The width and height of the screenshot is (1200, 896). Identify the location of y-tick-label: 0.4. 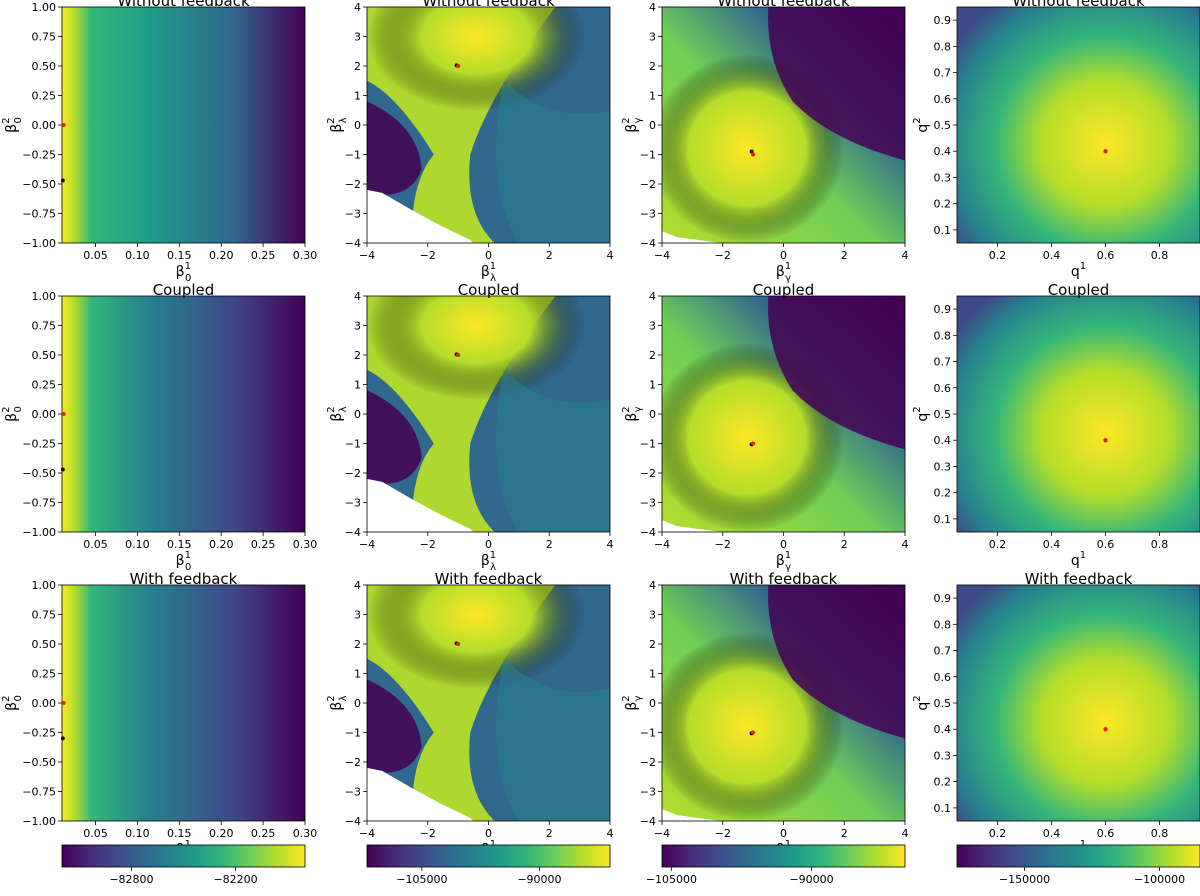
(943, 440).